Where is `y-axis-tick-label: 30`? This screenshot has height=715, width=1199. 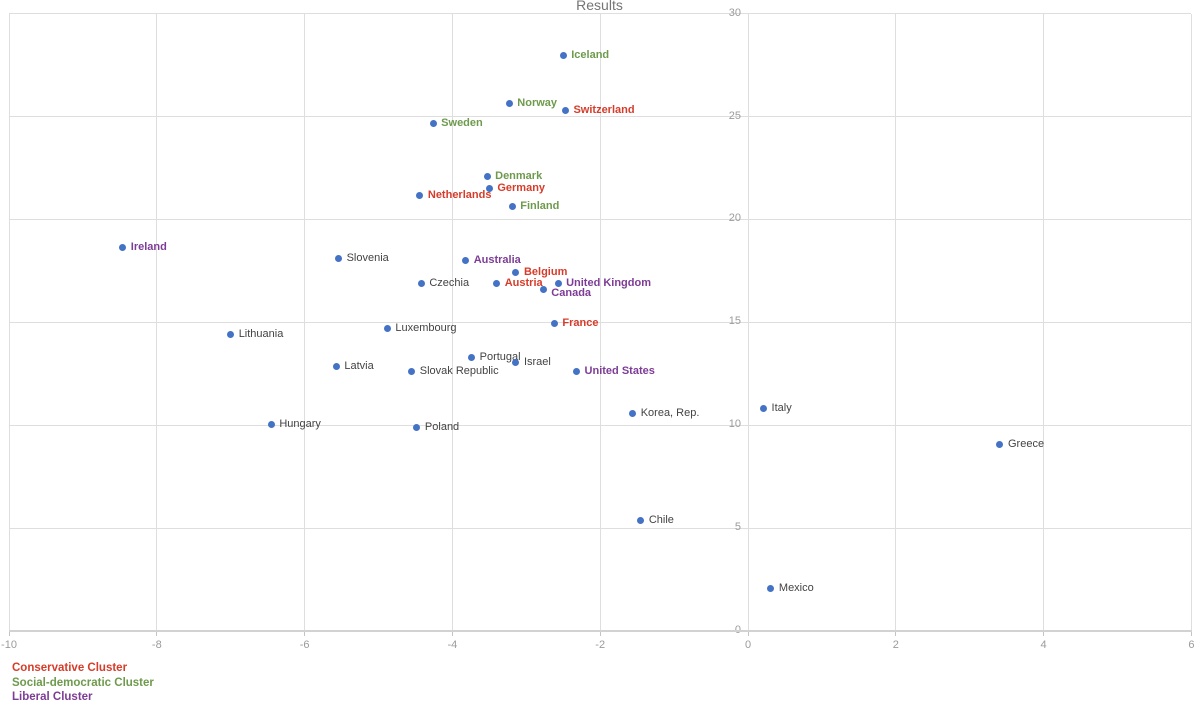
y-axis-tick-label: 30 is located at coordinates (734, 12).